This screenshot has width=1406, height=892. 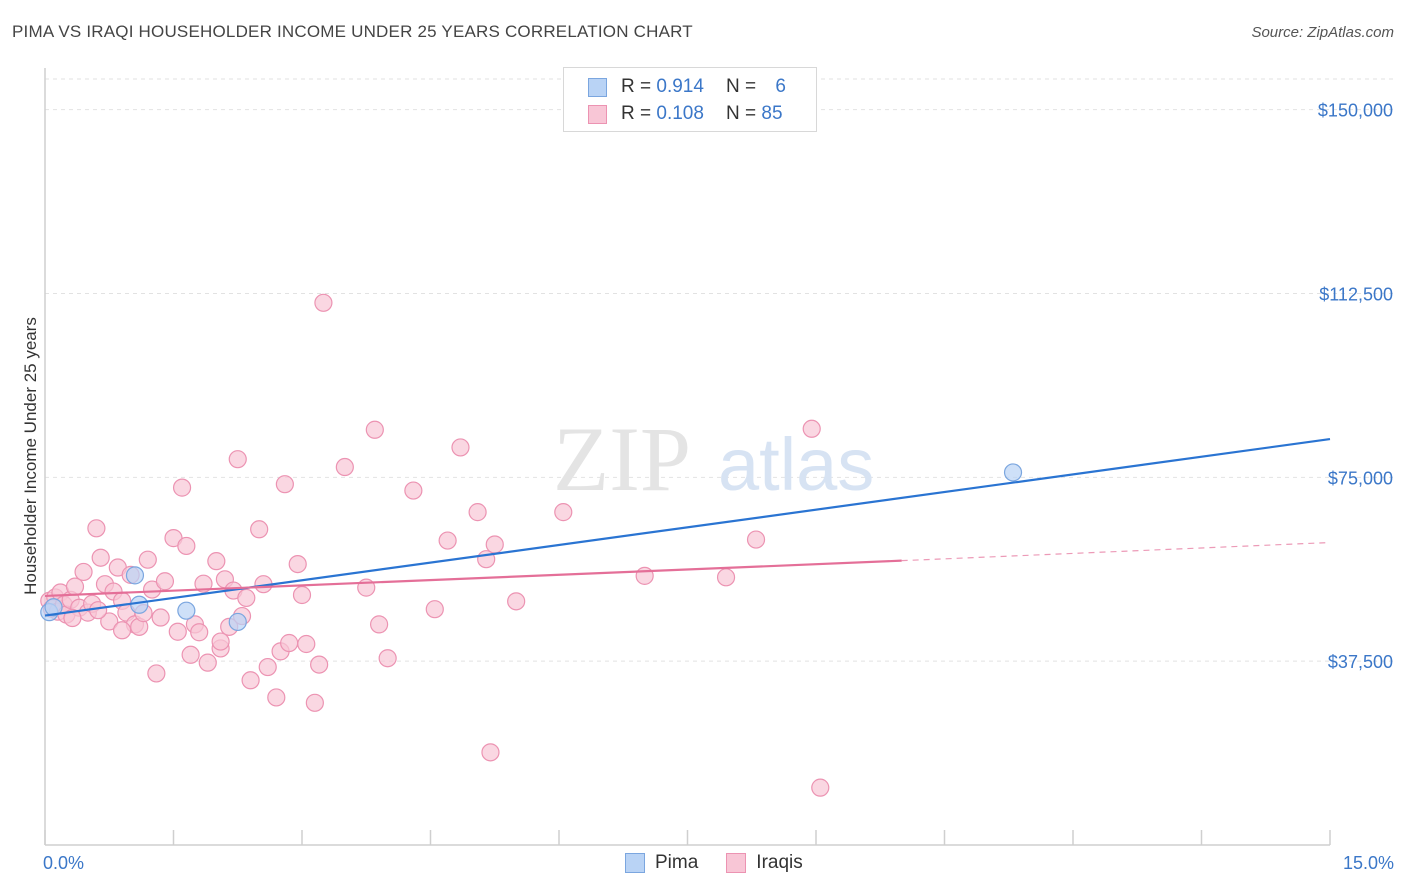 I want to click on bottom-legend-swatch-iraqis, so click(x=736, y=863).